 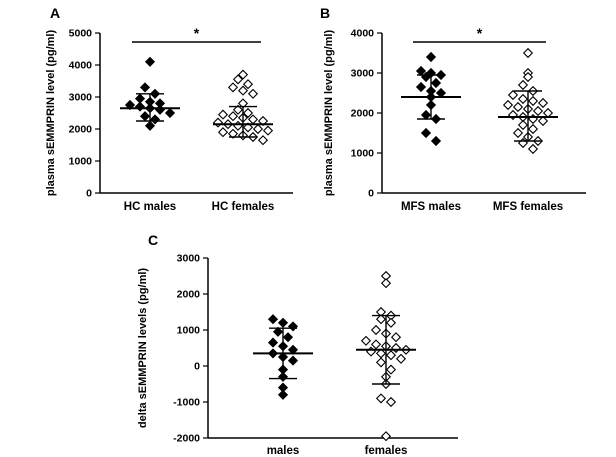 What do you see at coordinates (528, 207) in the screenshot?
I see `category-label: MFS females` at bounding box center [528, 207].